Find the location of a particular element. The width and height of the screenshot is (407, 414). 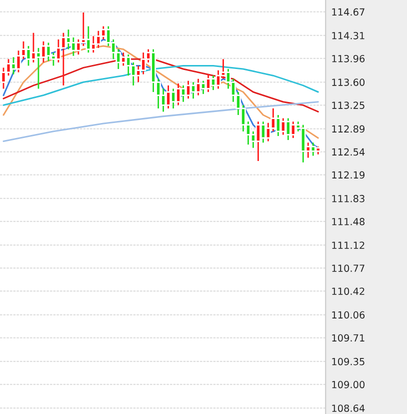

y-tick-label: 111.83 is located at coordinates (348, 198).